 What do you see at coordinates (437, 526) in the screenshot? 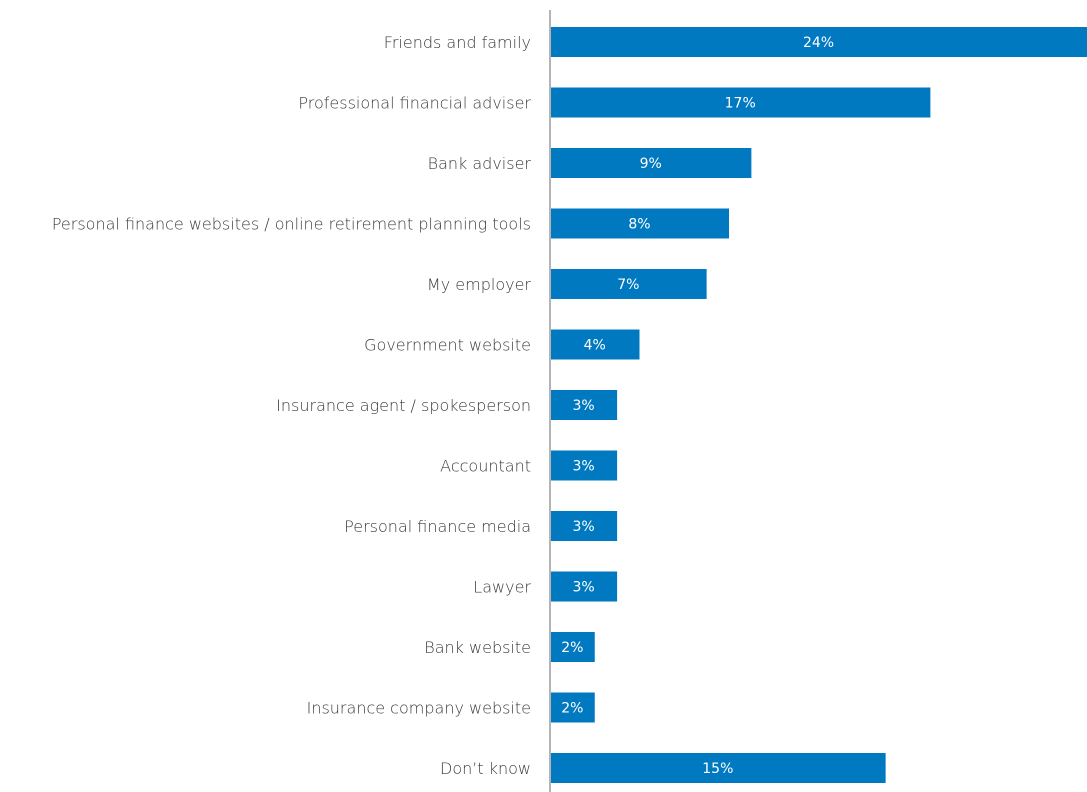
I see `category-label: Personal finance media` at bounding box center [437, 526].